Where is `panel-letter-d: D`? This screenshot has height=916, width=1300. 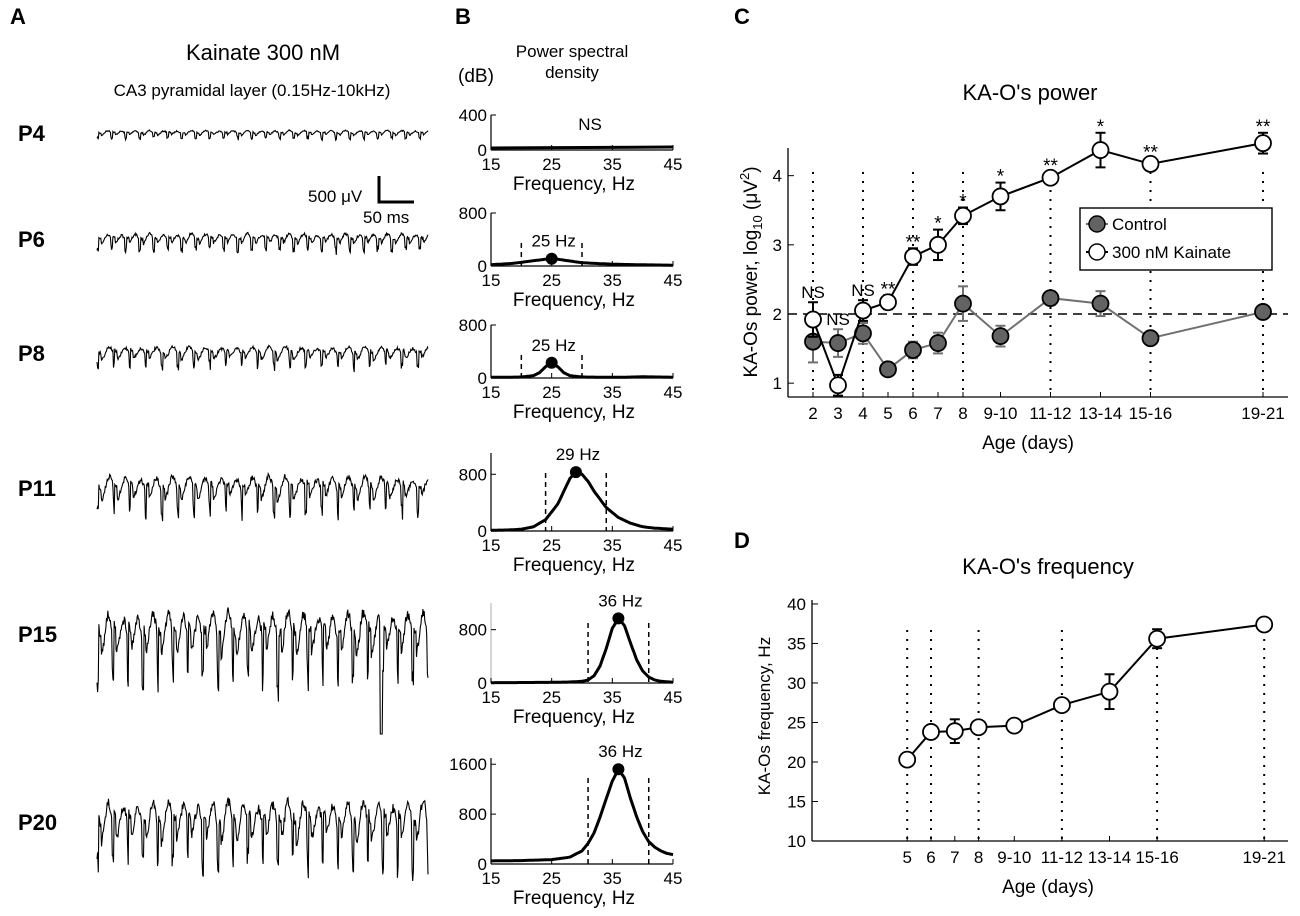
panel-letter-d: D is located at coordinates (742, 540).